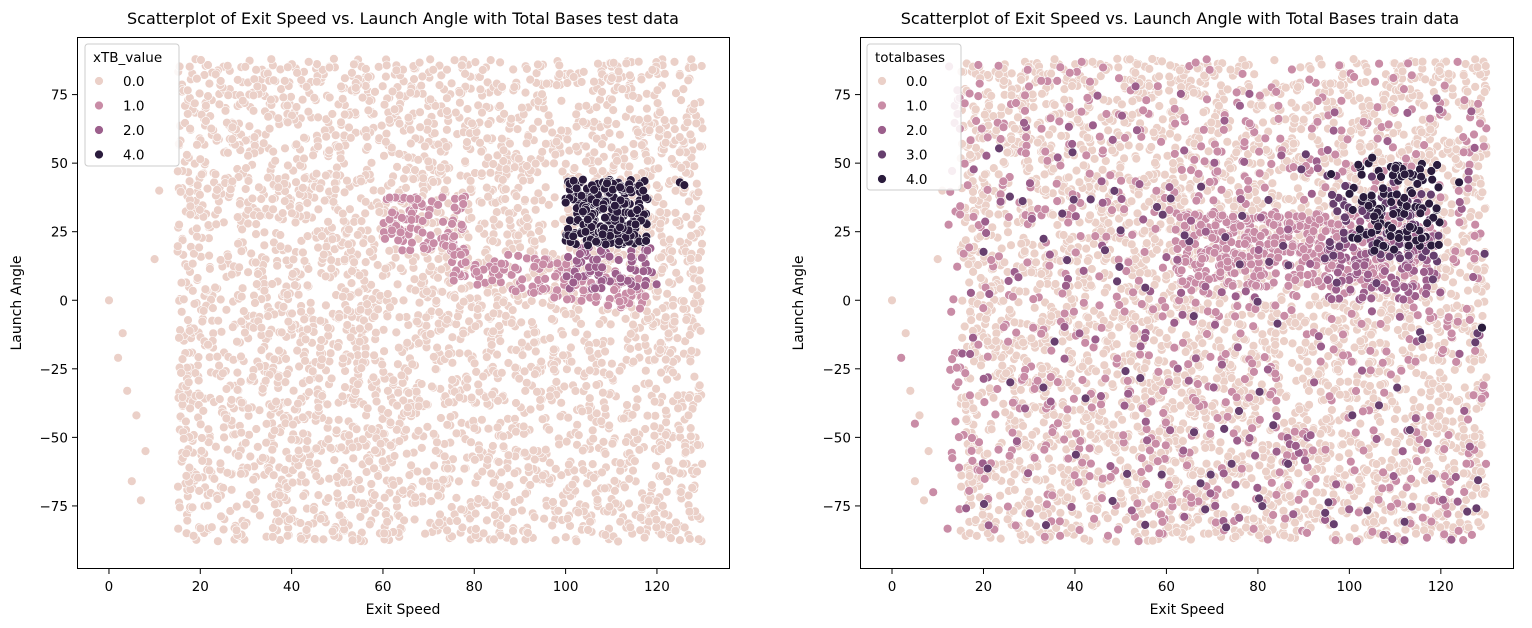 The height and width of the screenshot is (628, 1532). What do you see at coordinates (109, 587) in the screenshot?
I see `x-tick-label: 0` at bounding box center [109, 587].